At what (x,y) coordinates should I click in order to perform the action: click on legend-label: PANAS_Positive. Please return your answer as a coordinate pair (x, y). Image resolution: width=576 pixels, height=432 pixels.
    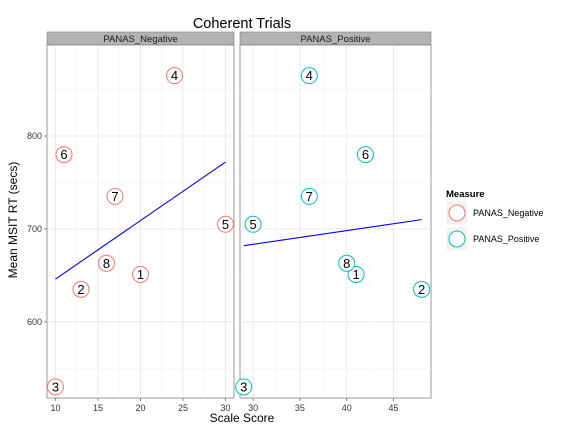
    Looking at the image, I should click on (506, 239).